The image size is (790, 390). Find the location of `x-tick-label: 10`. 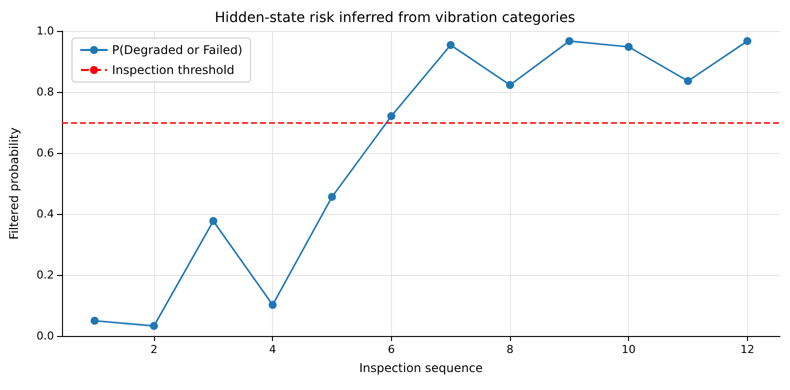

x-tick-label: 10 is located at coordinates (629, 349).